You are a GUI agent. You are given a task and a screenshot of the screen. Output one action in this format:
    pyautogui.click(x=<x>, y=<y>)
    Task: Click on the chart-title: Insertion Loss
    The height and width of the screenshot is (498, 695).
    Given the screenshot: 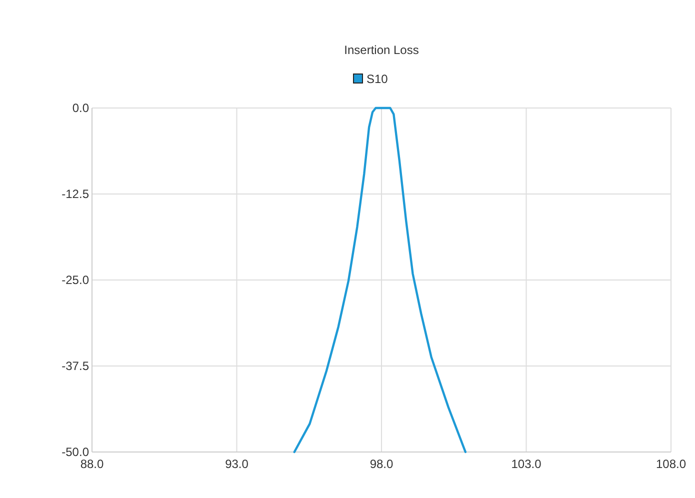 What is the action you would take?
    pyautogui.click(x=381, y=50)
    